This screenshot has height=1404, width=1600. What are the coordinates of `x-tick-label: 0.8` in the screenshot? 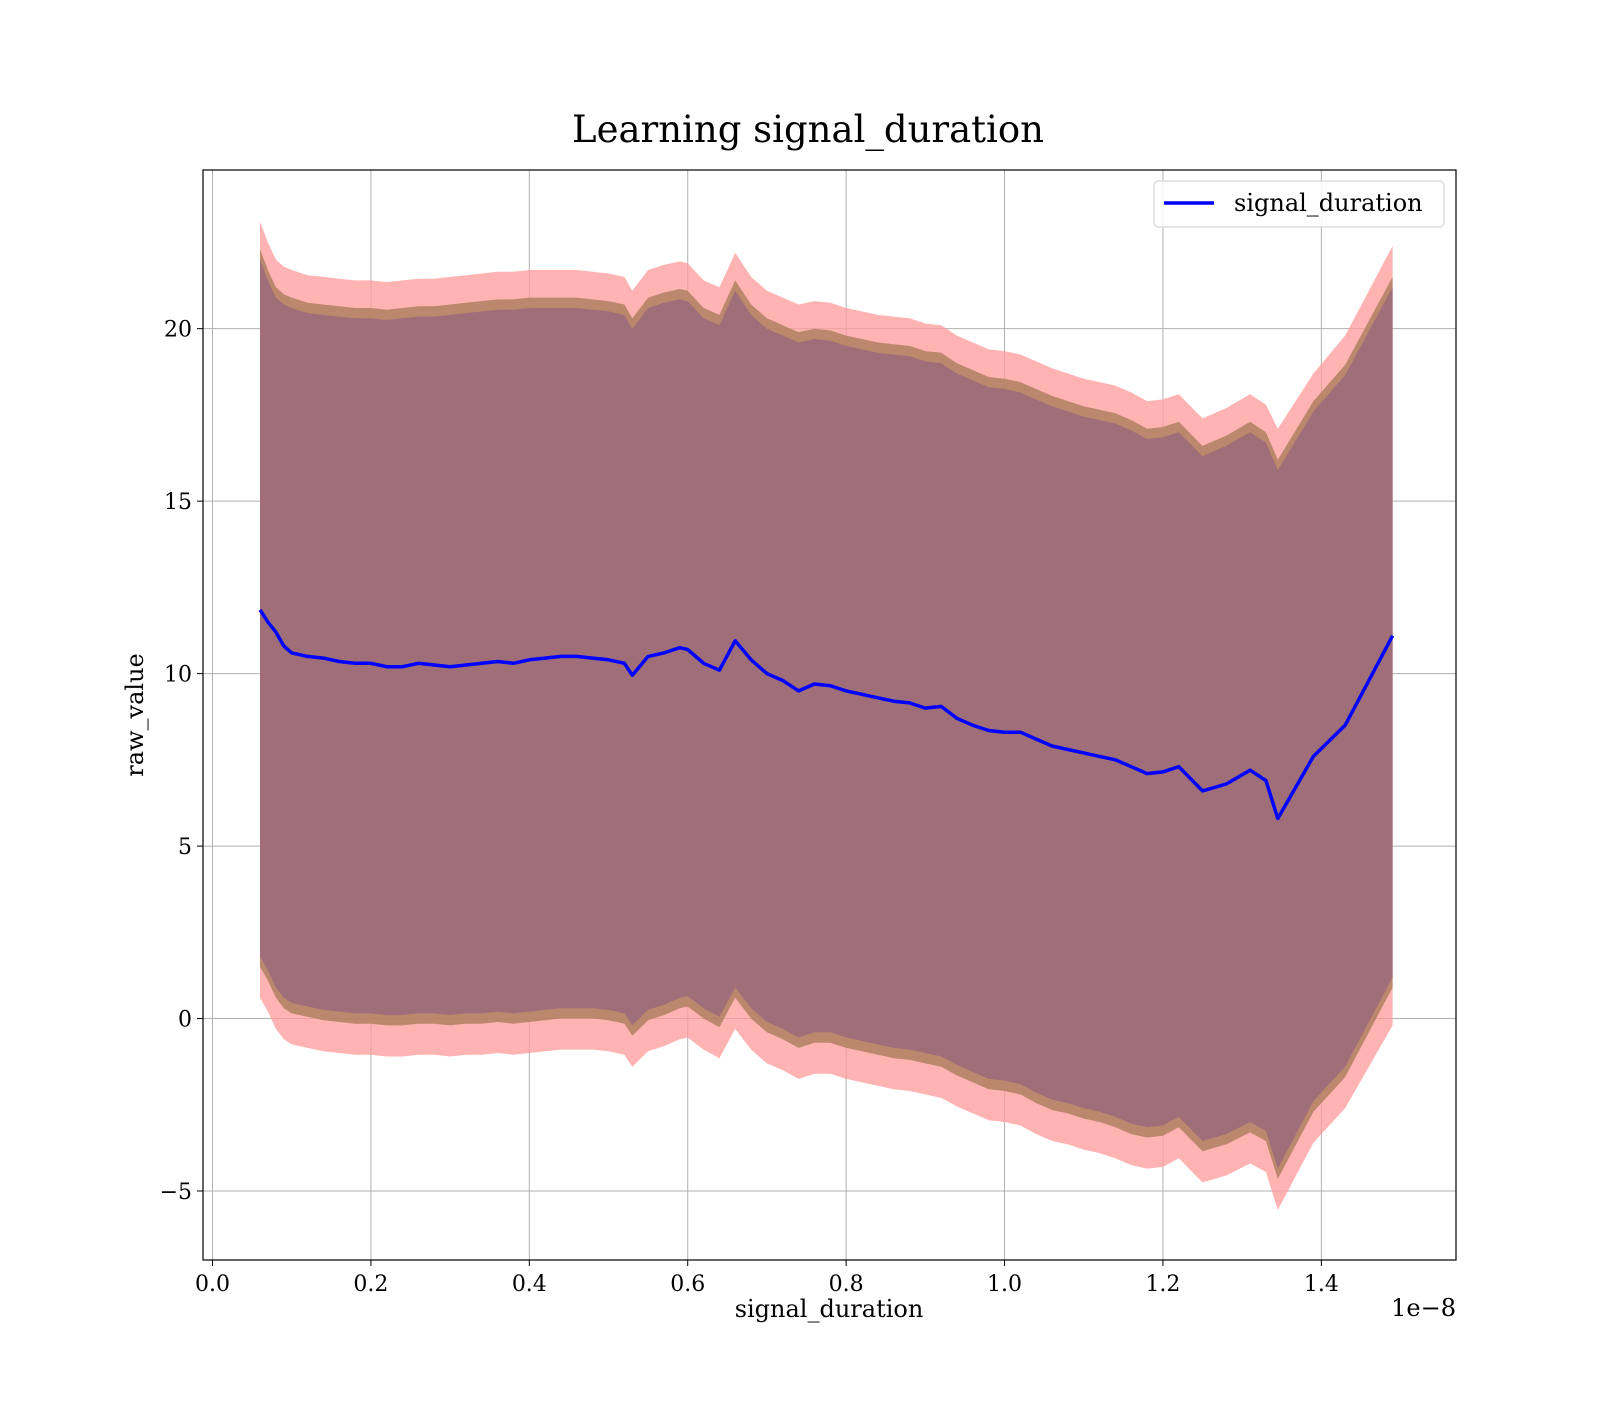 It's located at (846, 1284).